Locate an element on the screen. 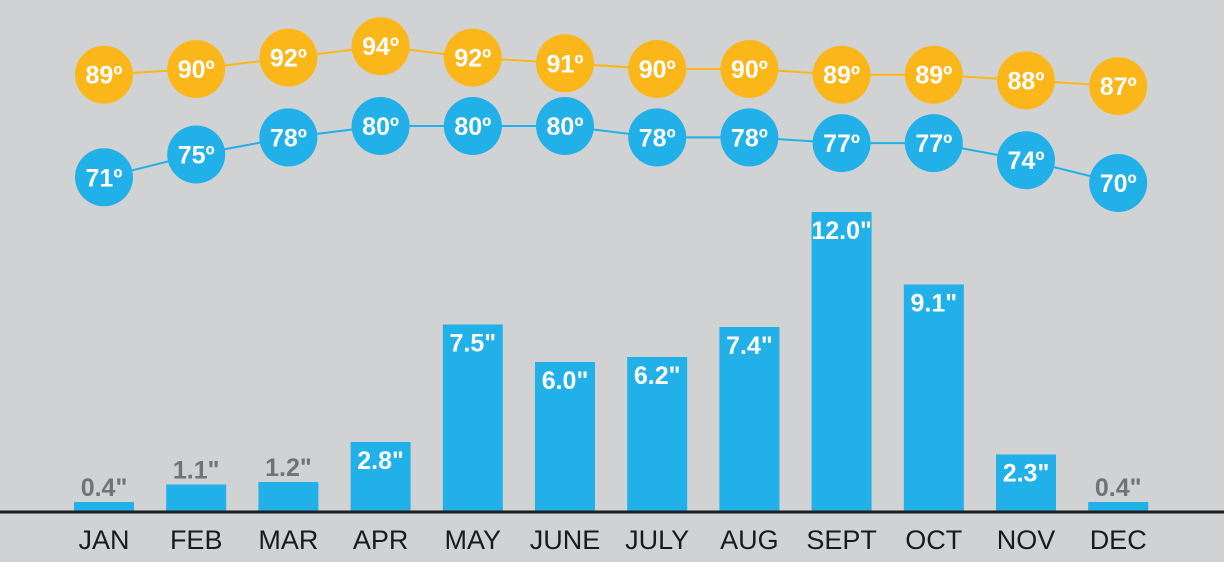 This screenshot has width=1224, height=562. high-temp-point-oct is located at coordinates (933, 74).